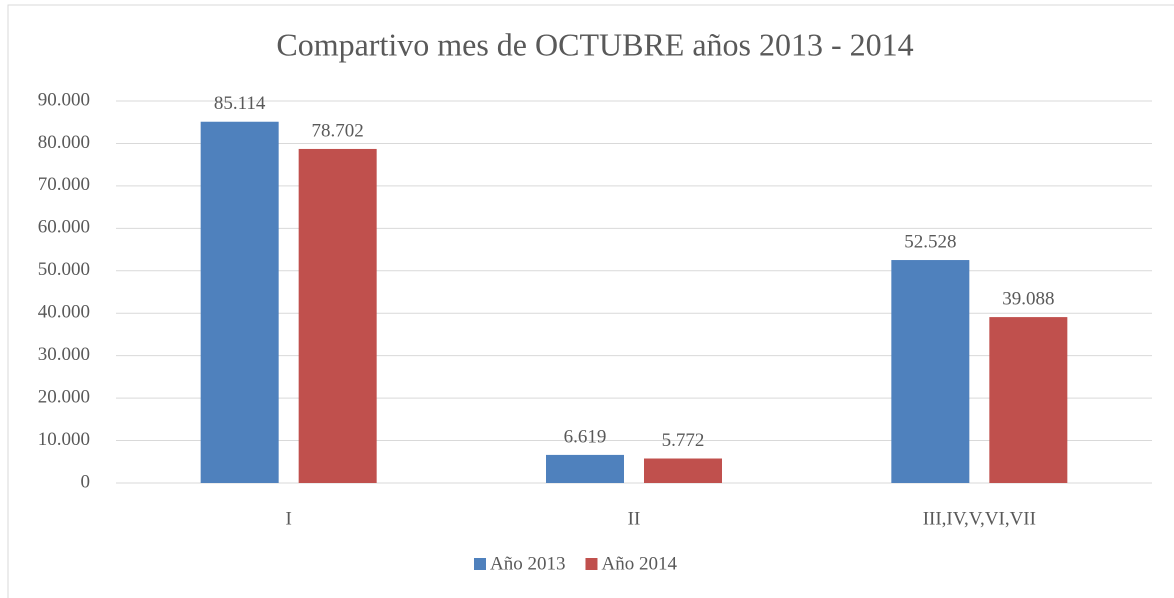  What do you see at coordinates (639, 563) in the screenshot?
I see `legend-label: Año 2014` at bounding box center [639, 563].